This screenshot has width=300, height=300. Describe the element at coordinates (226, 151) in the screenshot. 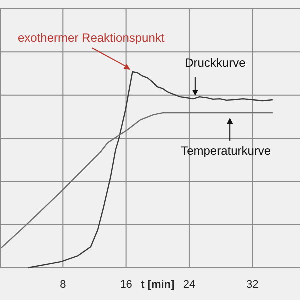

I see `text: Temperaturkurve` at that location.